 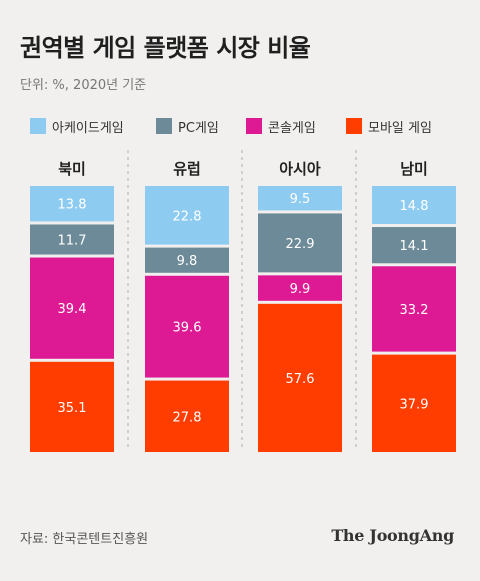 What do you see at coordinates (165, 48) in the screenshot?
I see `chart-title: 권역별 게임 플랫폼 시장 비율` at bounding box center [165, 48].